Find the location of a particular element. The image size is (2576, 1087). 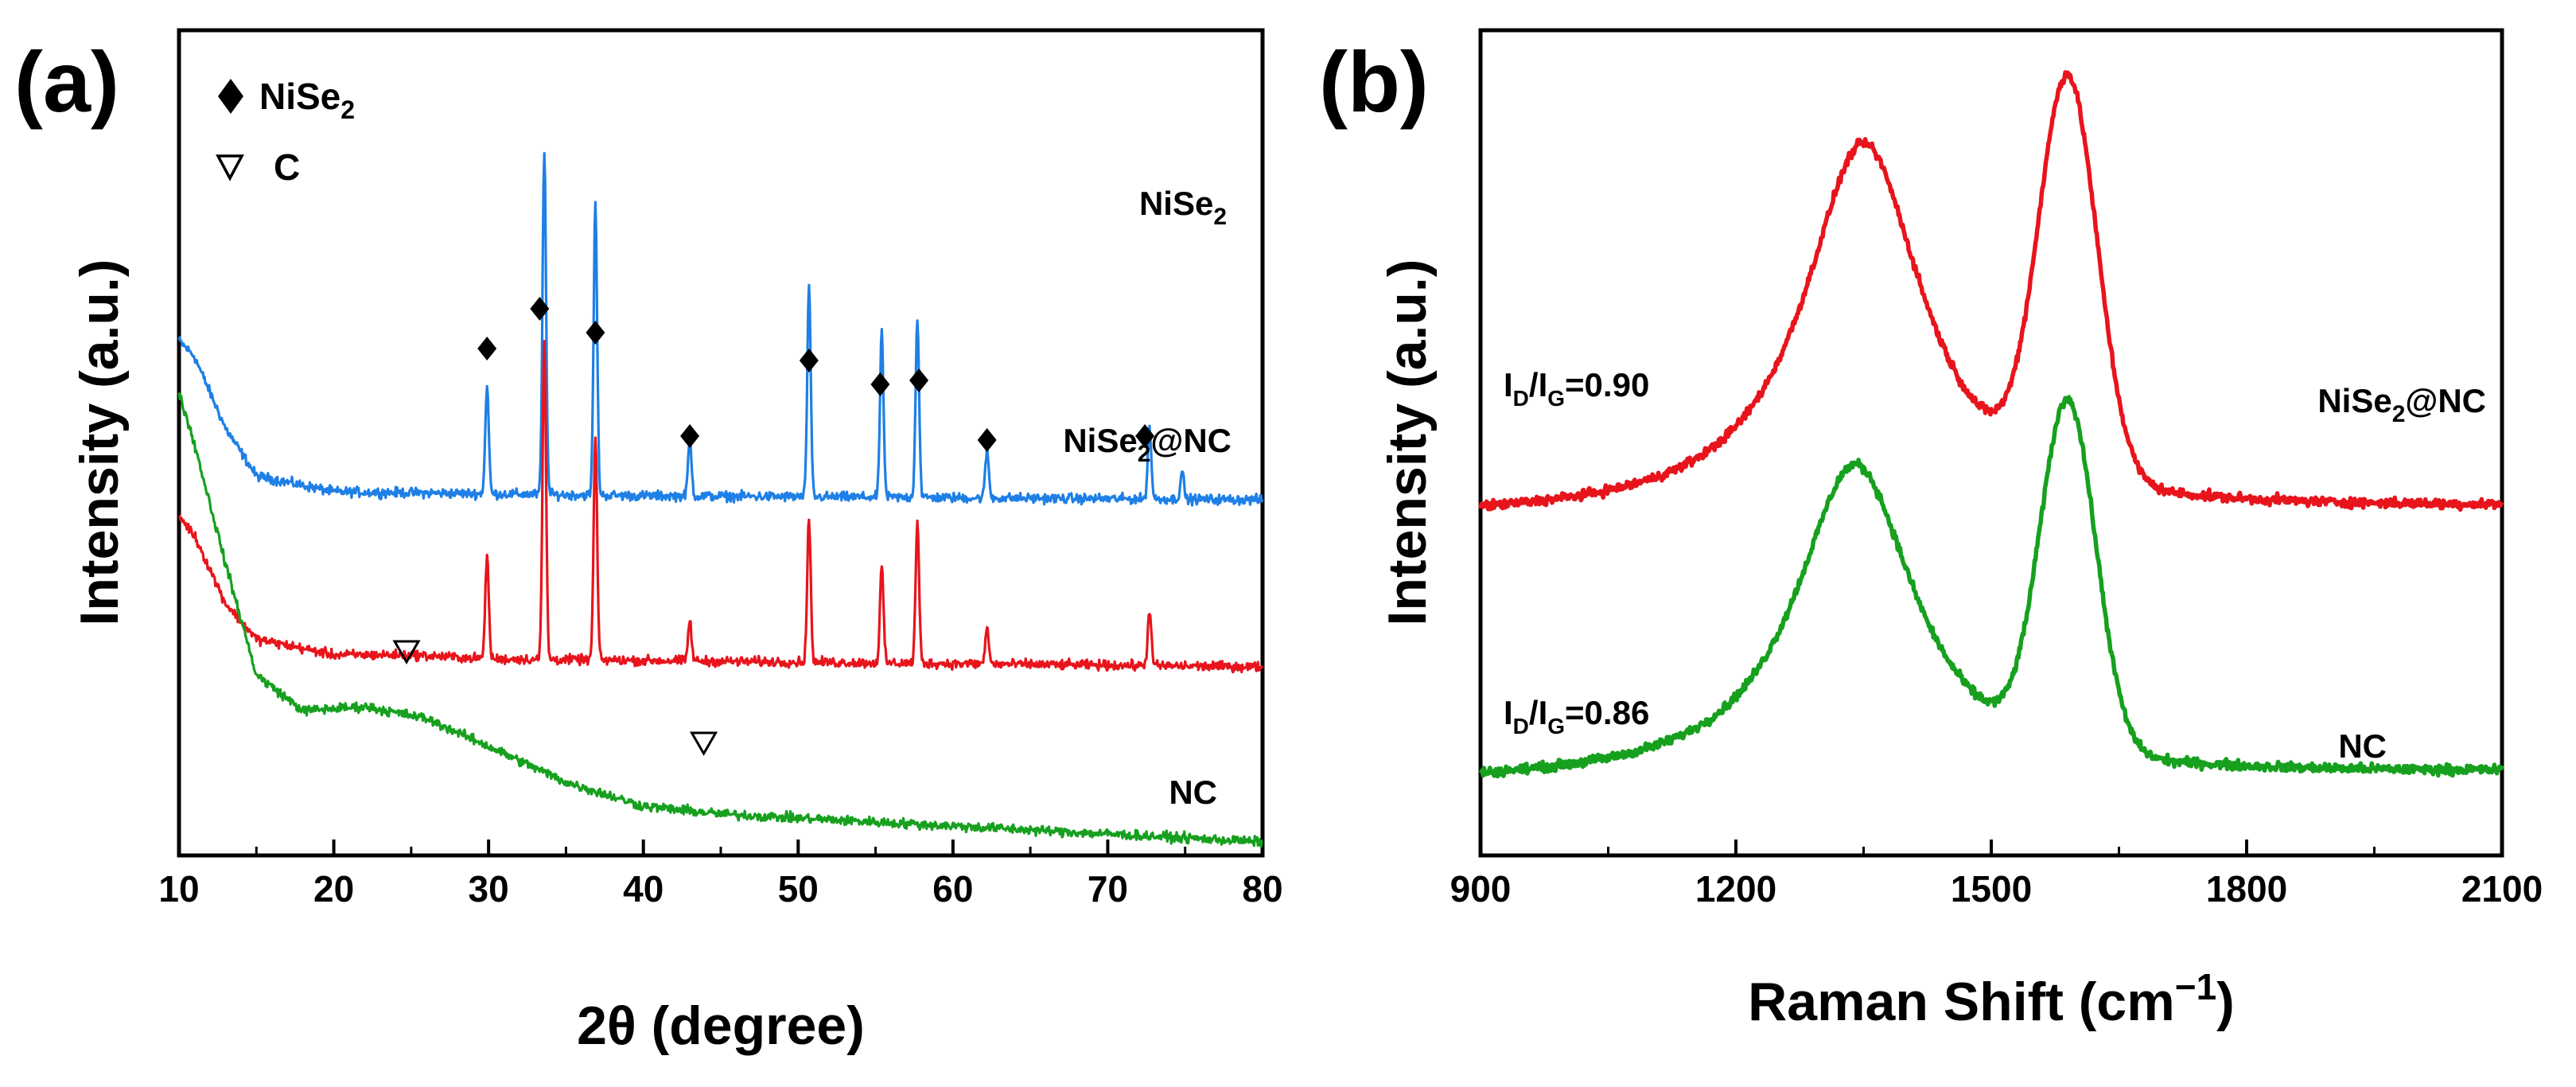

panel-a-legend: NiSe2 C is located at coordinates (286, 132).